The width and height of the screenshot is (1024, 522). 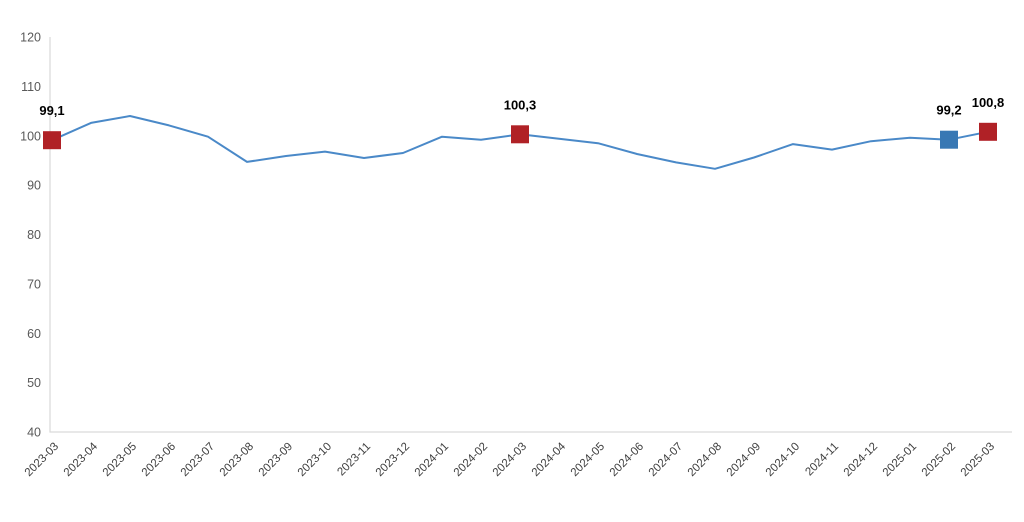 What do you see at coordinates (315, 460) in the screenshot?
I see `x-tick-label: 2023-10` at bounding box center [315, 460].